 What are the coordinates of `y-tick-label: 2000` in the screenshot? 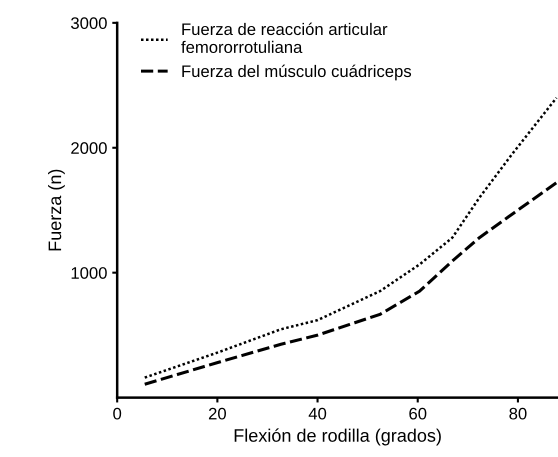 It's located at (89, 148).